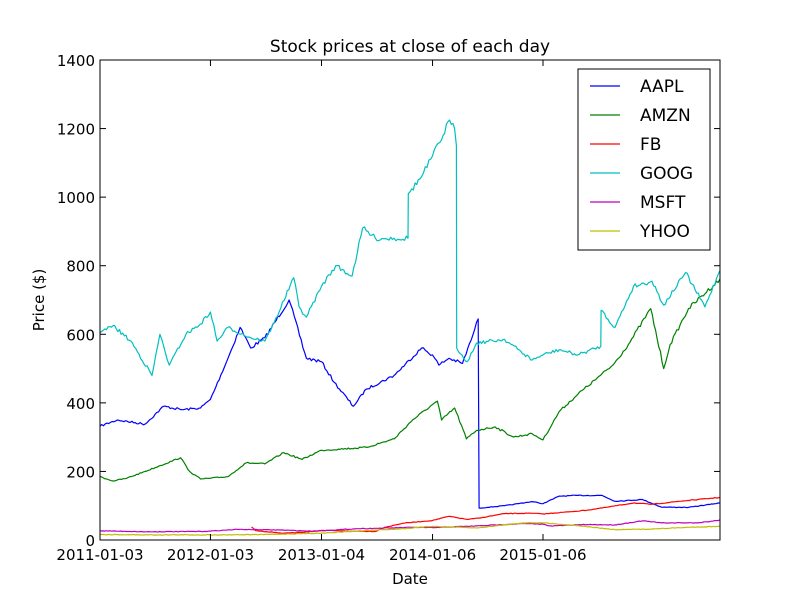  I want to click on x-tick-label: 2014-01-06, so click(432, 555).